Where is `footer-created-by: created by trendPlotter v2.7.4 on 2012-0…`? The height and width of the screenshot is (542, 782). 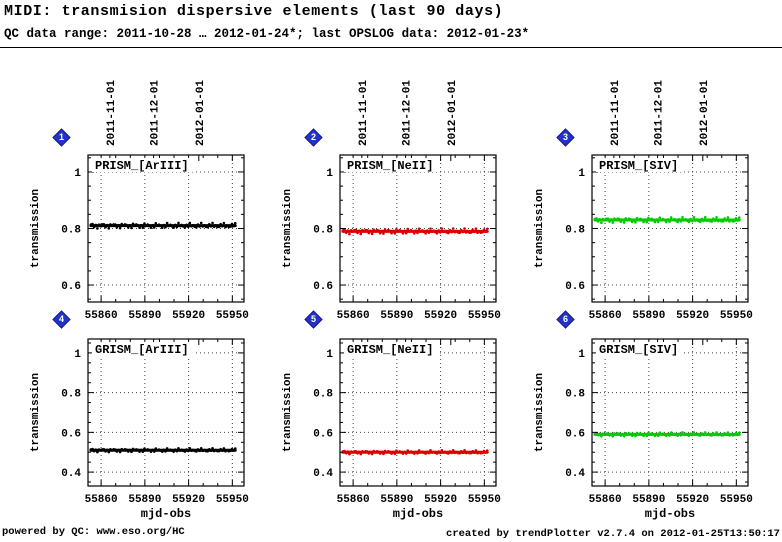
footer-created-by: created by trendPlotter v2.7.4 on 2012-0… is located at coordinates (613, 534).